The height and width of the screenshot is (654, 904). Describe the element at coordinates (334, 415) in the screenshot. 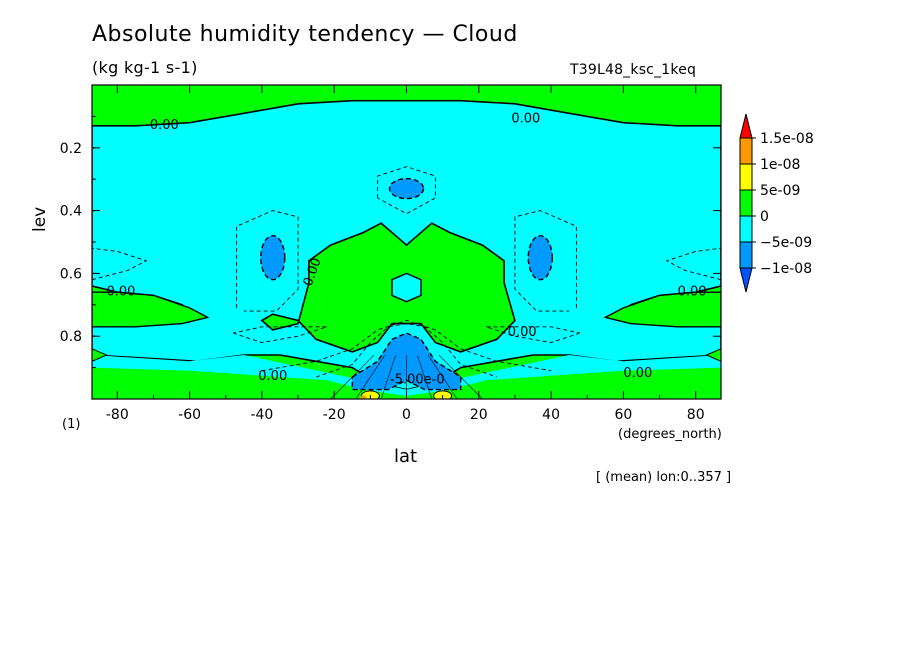

I see `x-tick-label--20: -20` at that location.